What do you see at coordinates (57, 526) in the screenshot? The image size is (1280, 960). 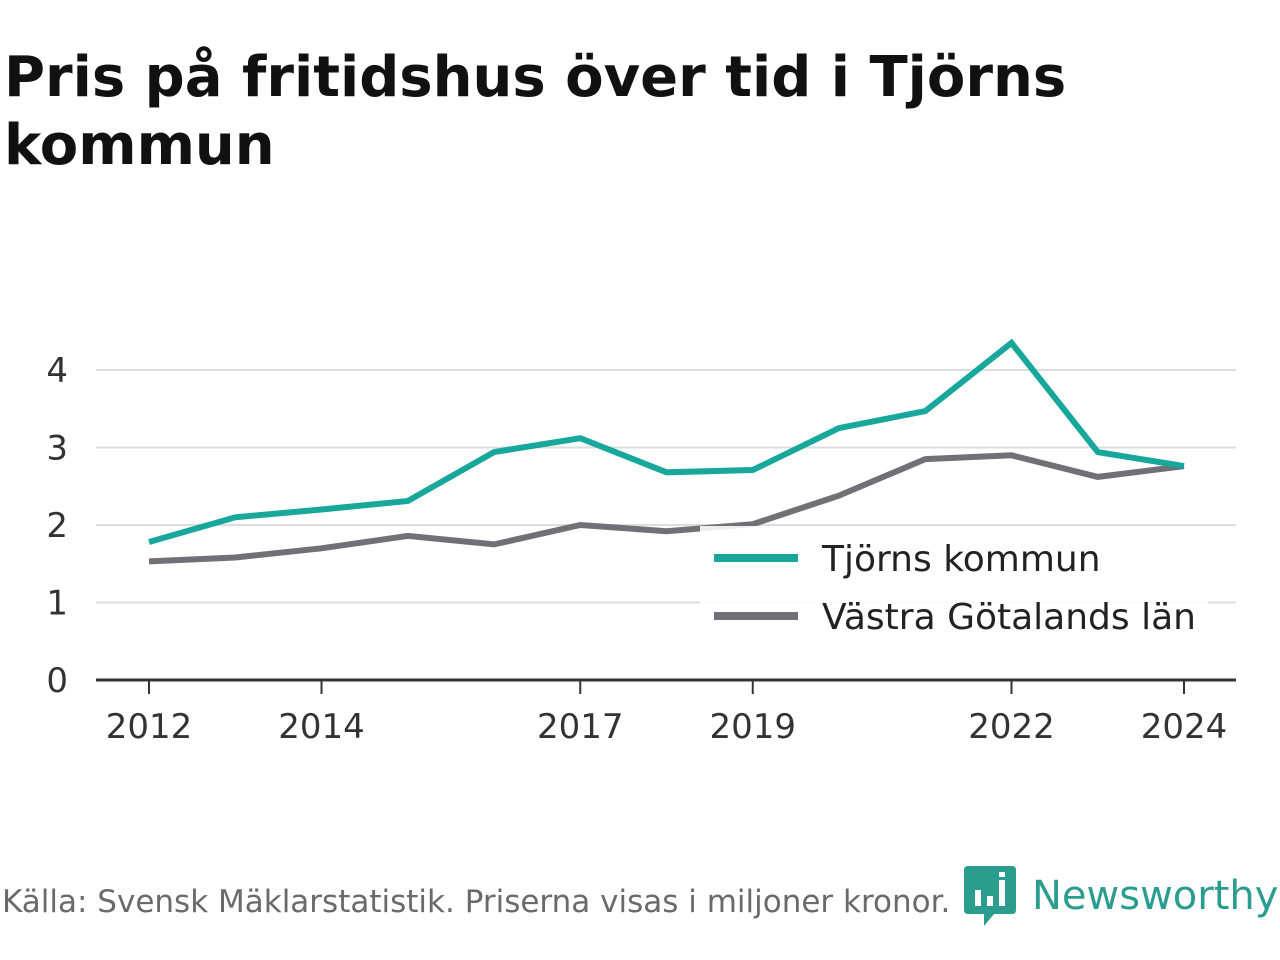 I see `y-tick-label: 2` at bounding box center [57, 526].